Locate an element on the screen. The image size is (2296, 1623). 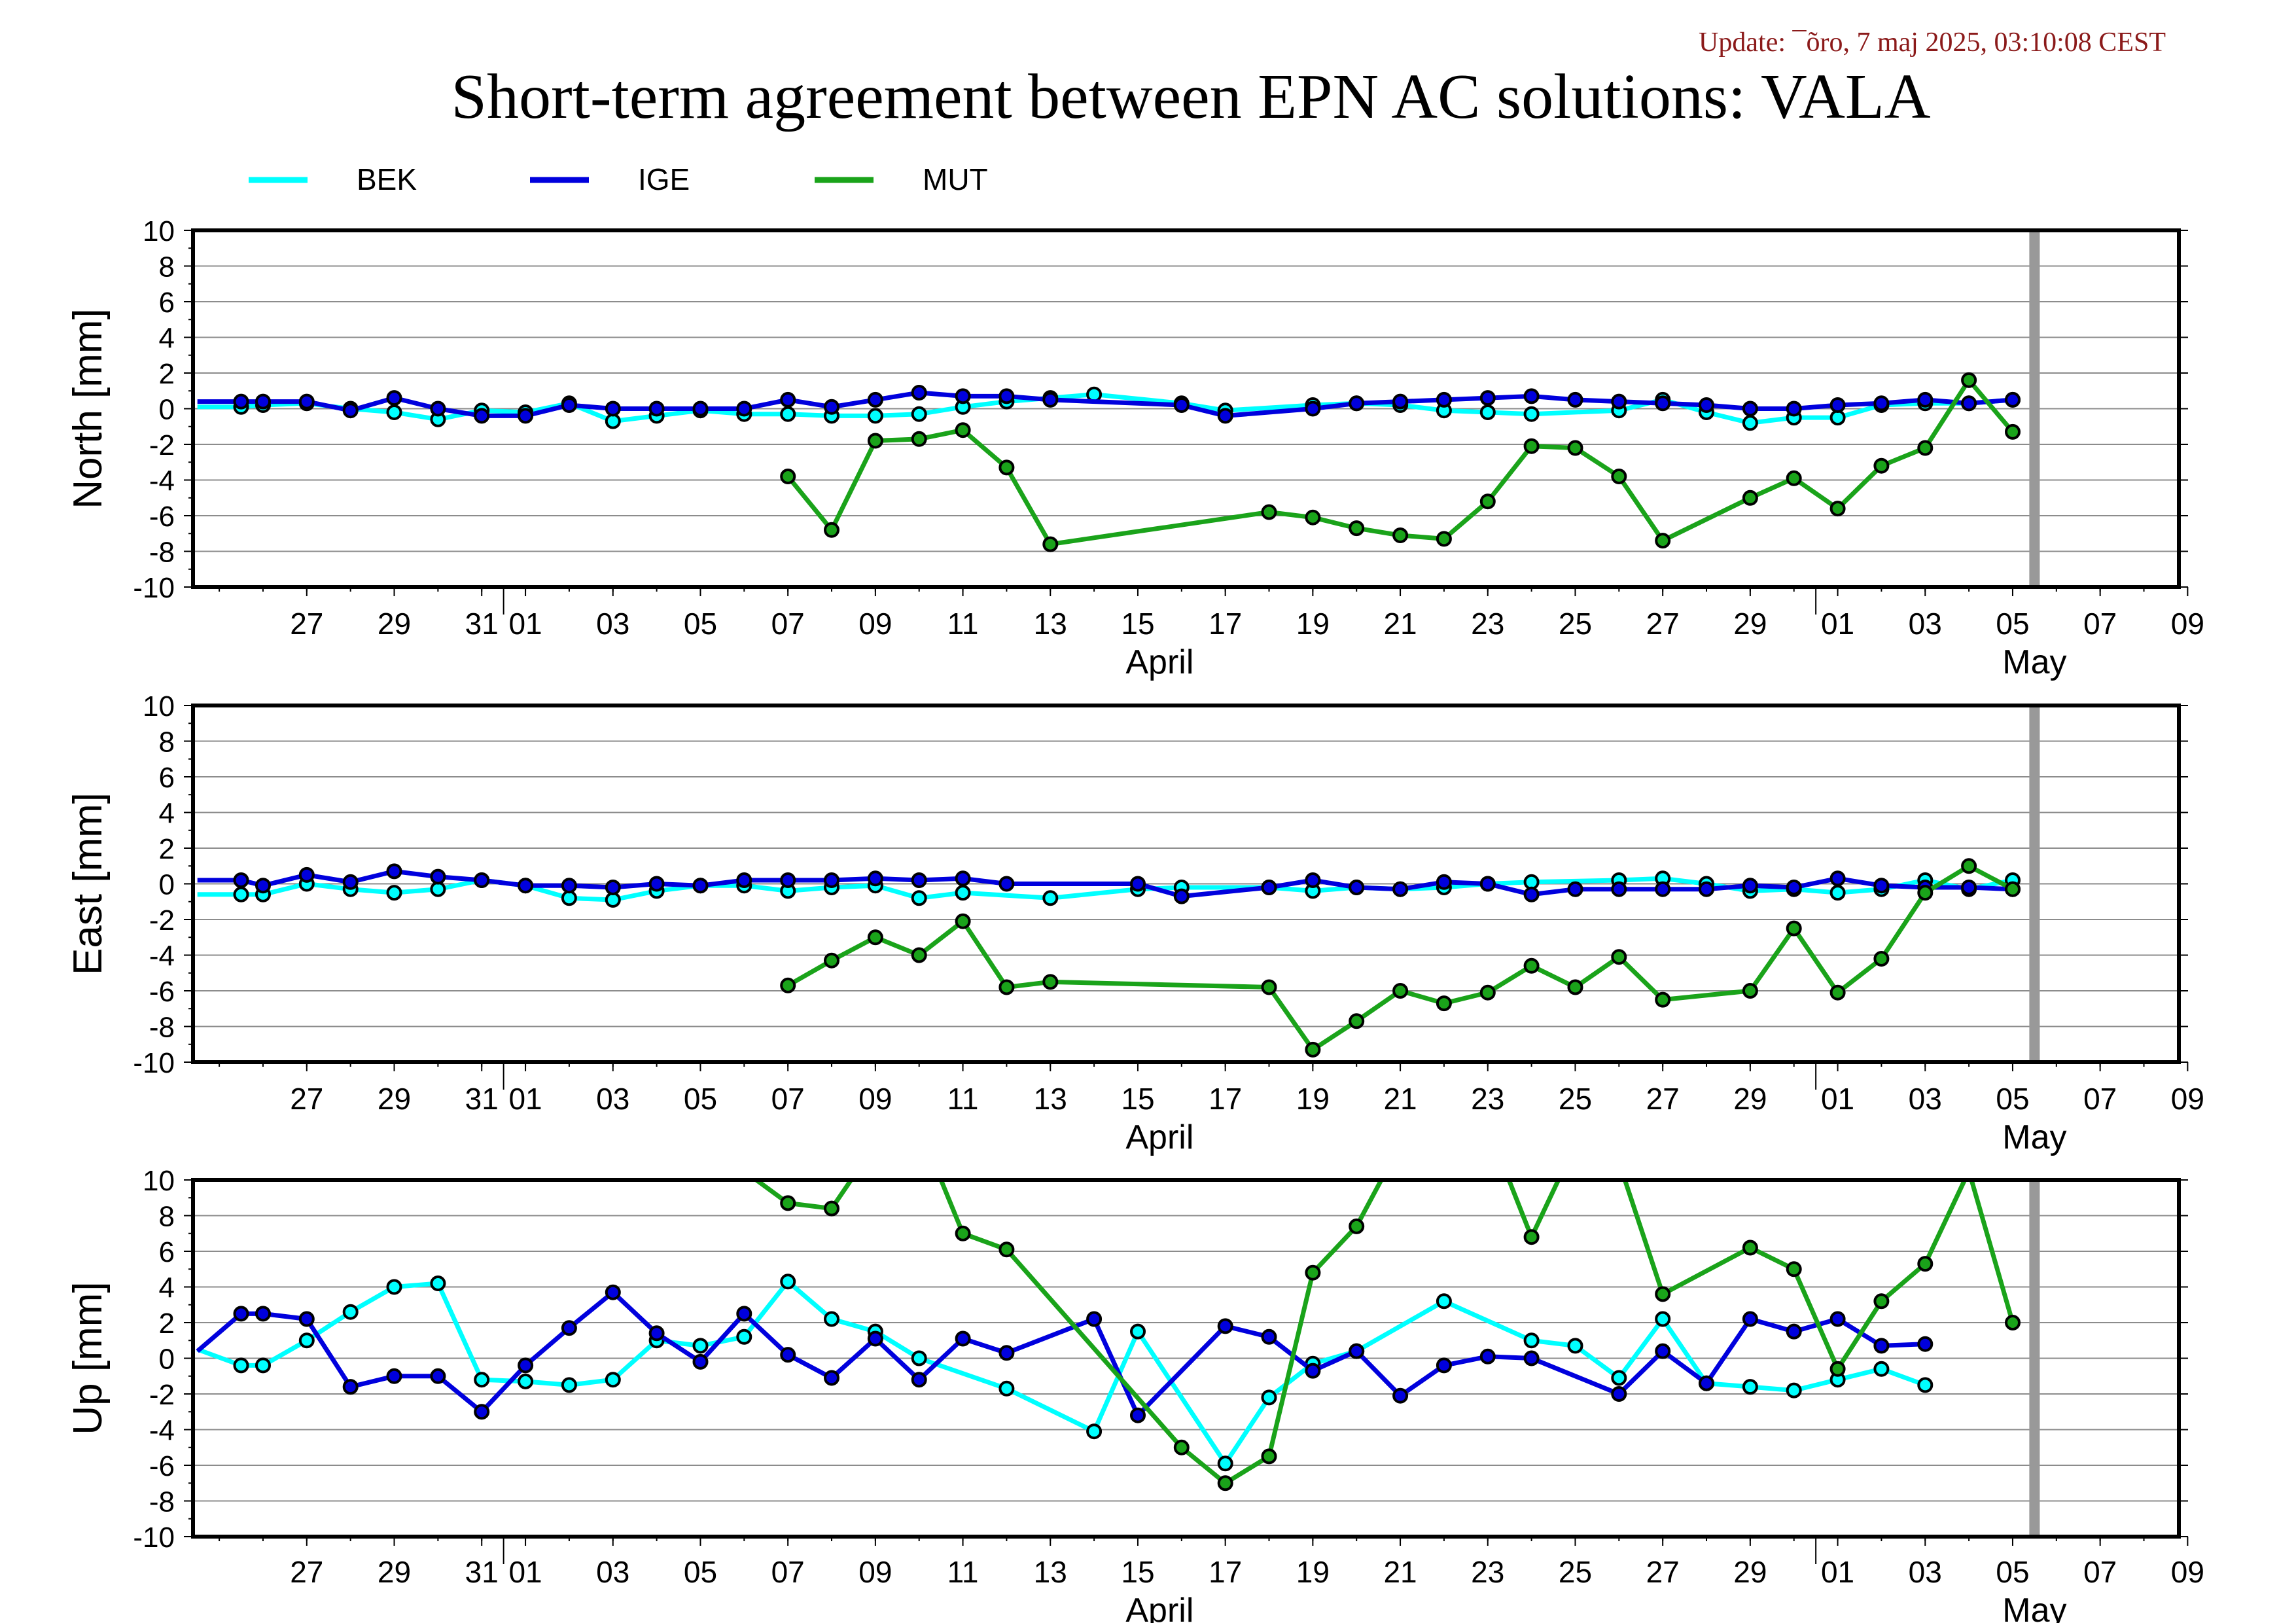
series-line-ige is located at coordinates (1061, 1354).